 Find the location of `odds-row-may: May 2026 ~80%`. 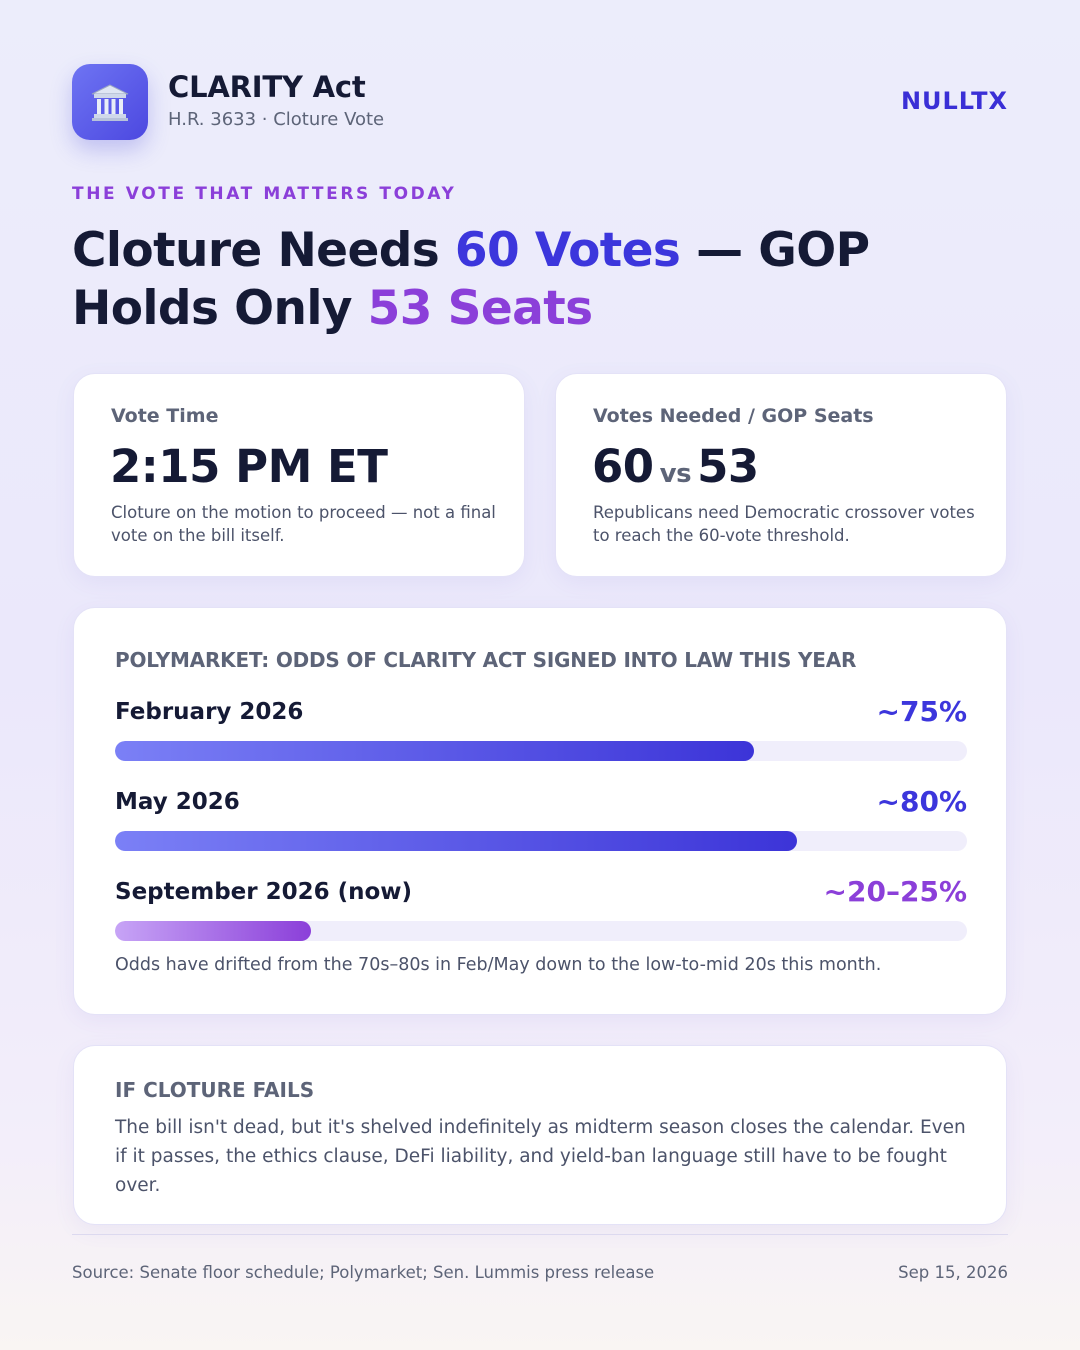

odds-row-may: May 2026 ~80% is located at coordinates (541, 823).